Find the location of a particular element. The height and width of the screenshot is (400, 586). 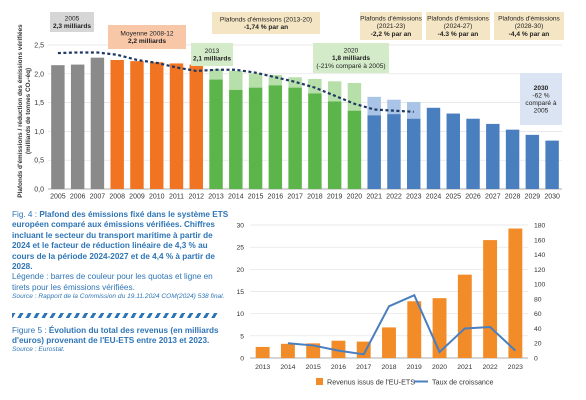

x-tick-label: 2017 is located at coordinates (295, 197).